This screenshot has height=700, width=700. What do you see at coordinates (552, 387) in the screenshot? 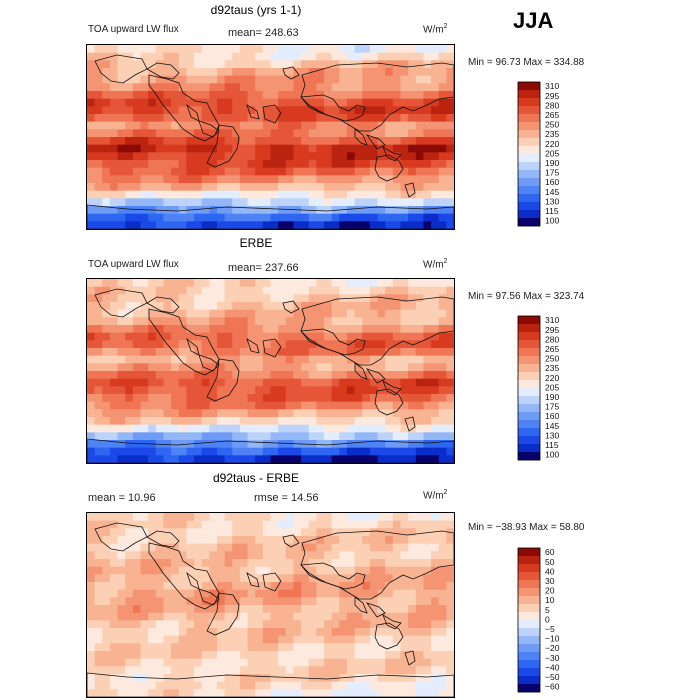
I see `colorbar-tick-label: 205` at bounding box center [552, 387].